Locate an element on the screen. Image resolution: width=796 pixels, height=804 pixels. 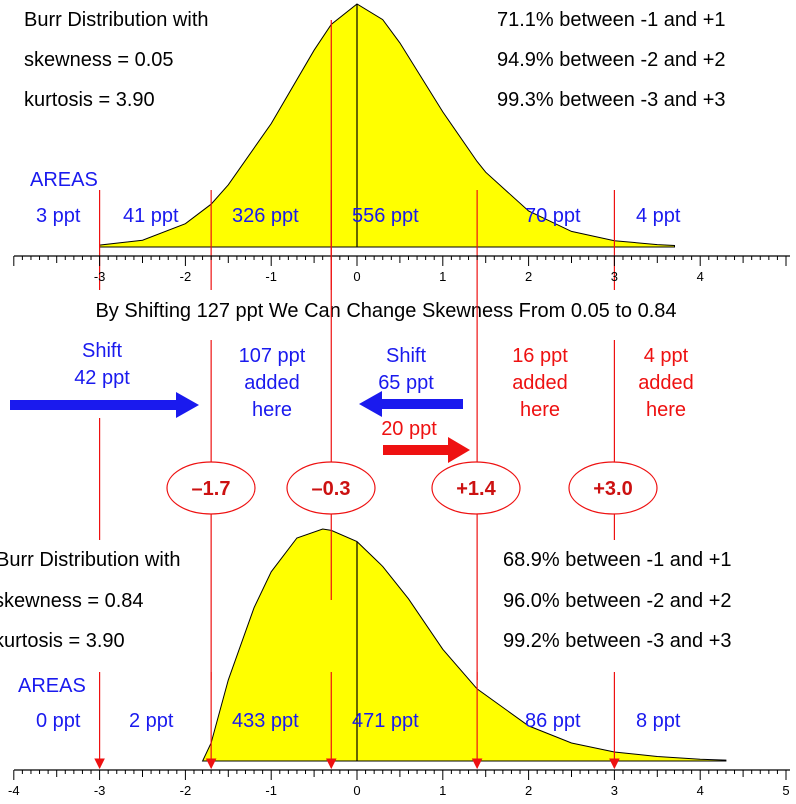
bottom-axis-tick-label: 5 is located at coordinates (785, 790).